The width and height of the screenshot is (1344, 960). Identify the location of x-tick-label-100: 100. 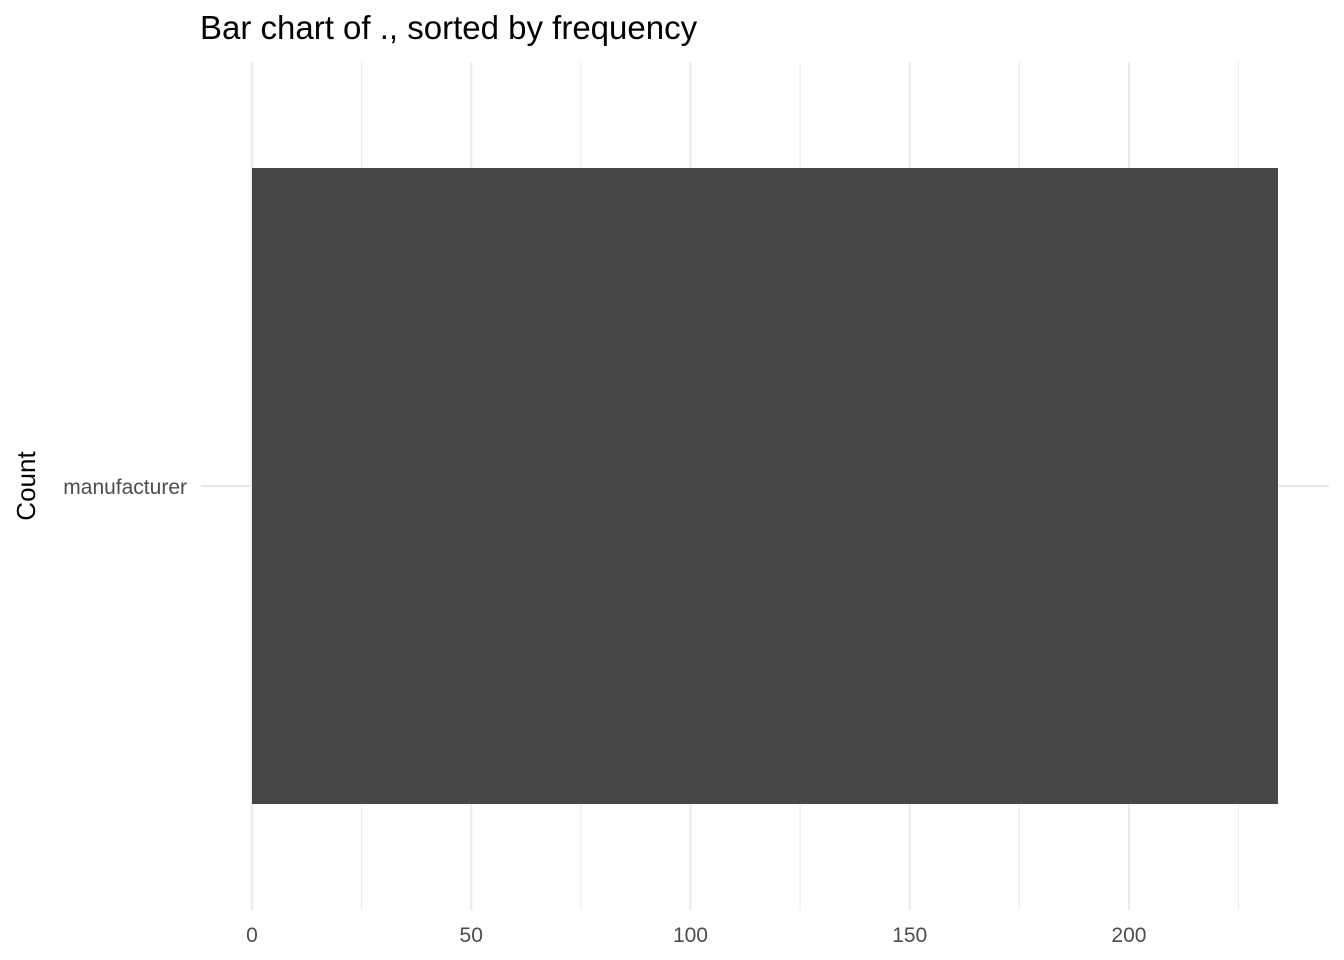
(690, 935).